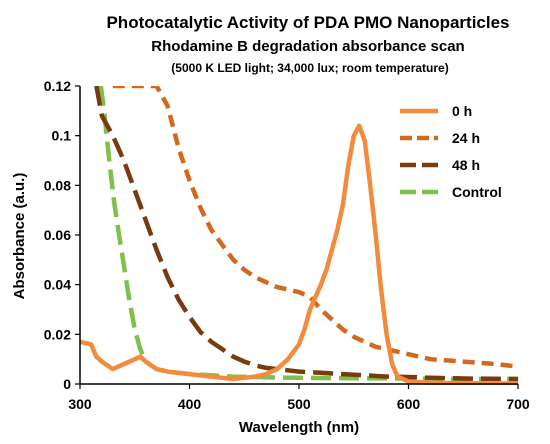 The width and height of the screenshot is (550, 444). What do you see at coordinates (57, 86) in the screenshot?
I see `y-tick-label: 0.12` at bounding box center [57, 86].